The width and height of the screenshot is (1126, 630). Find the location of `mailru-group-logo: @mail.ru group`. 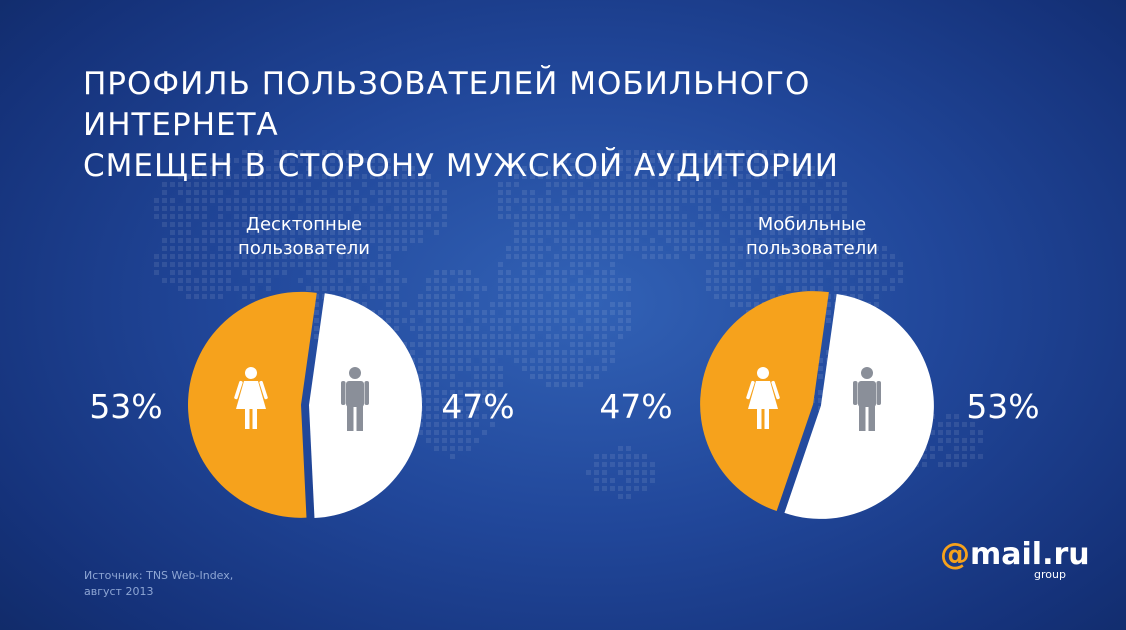

mailru-group-logo: @mail.ru group is located at coordinates (1015, 562).